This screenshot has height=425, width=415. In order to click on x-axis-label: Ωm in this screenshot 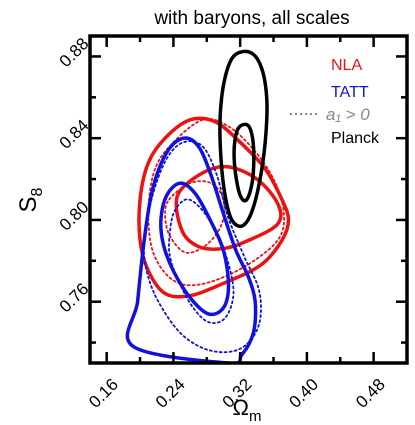, I will do `click(247, 410)`.